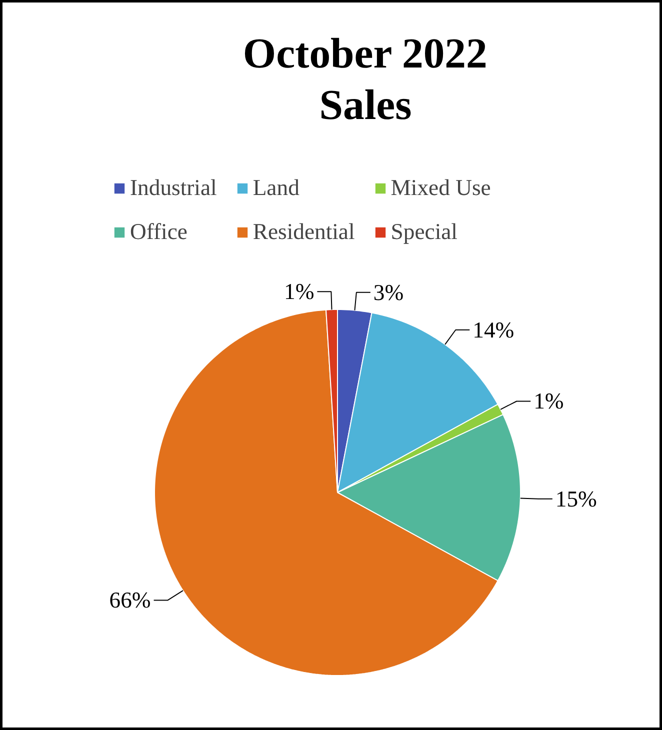  What do you see at coordinates (276, 188) in the screenshot?
I see `legend-label: Land` at bounding box center [276, 188].